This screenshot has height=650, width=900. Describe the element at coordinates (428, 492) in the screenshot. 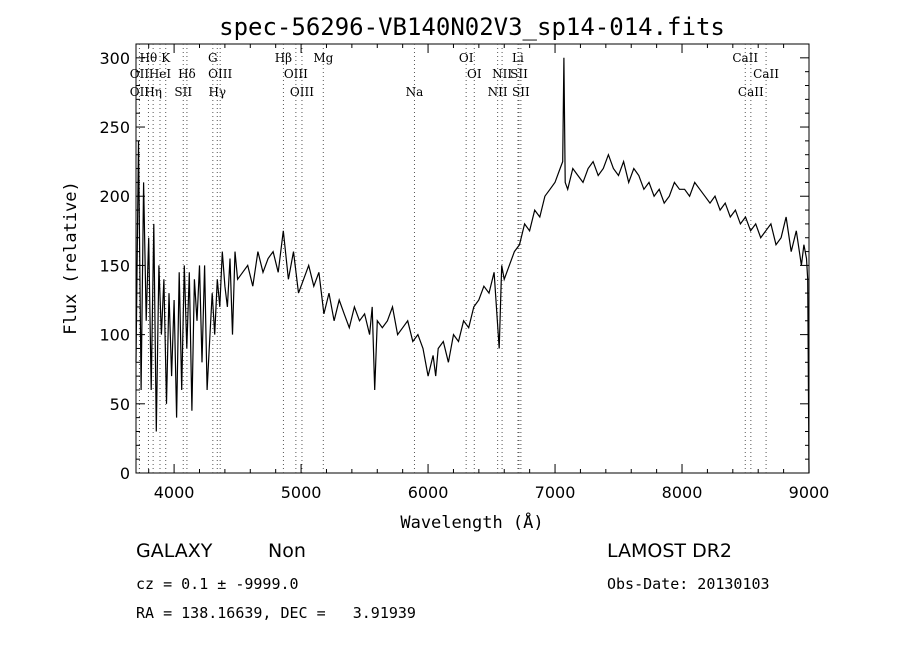

I see `x-tick-label: 6000` at that location.